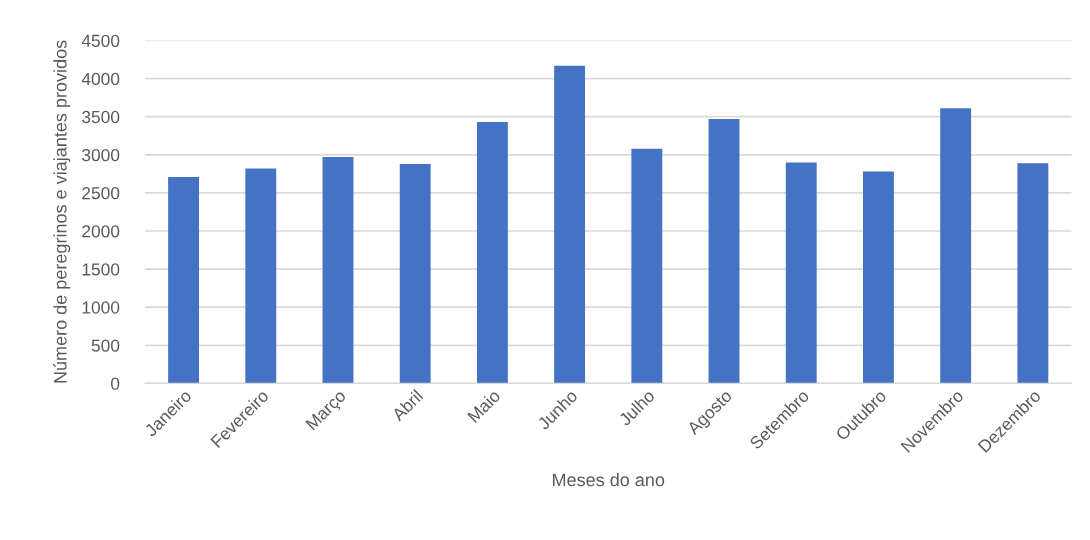  I want to click on y-tick-label: 3500, so click(101, 117).